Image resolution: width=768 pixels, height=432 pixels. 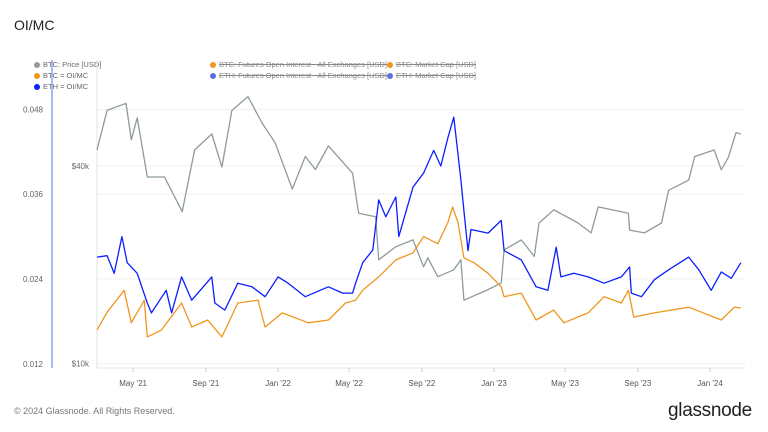 What do you see at coordinates (349, 383) in the screenshot?
I see `x-tick-label: May '22` at bounding box center [349, 383].